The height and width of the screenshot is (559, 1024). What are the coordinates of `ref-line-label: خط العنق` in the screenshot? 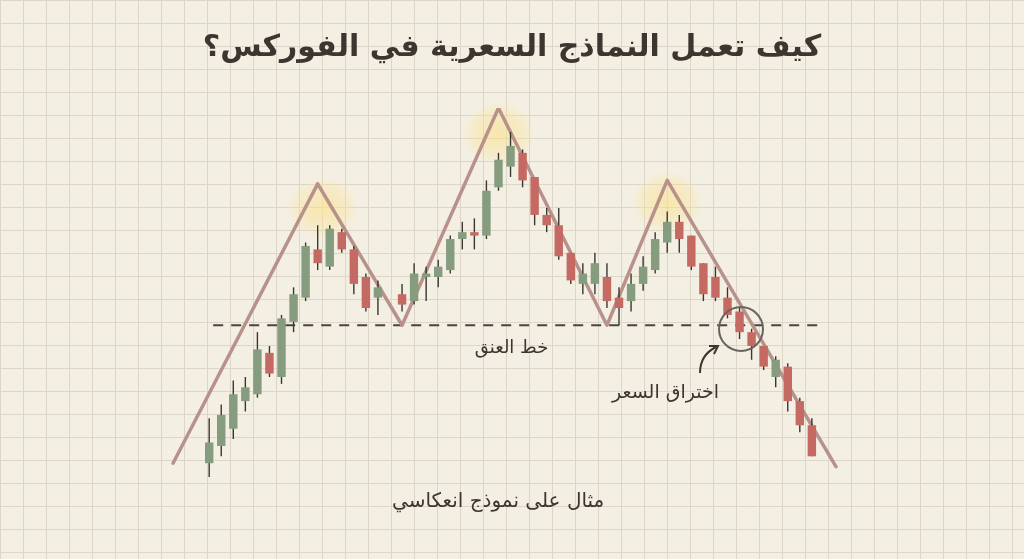 It's located at (511, 346).